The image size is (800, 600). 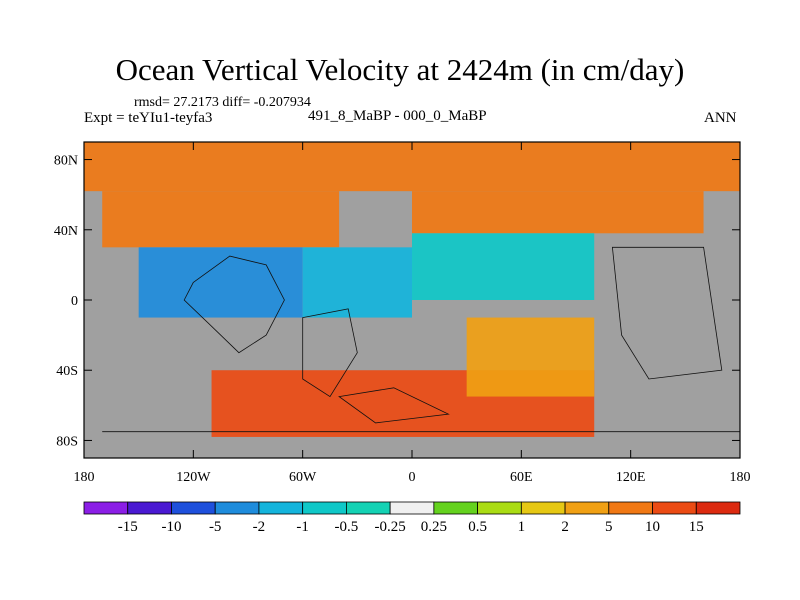 I want to click on colorbar-label: 10, so click(x=652, y=527).